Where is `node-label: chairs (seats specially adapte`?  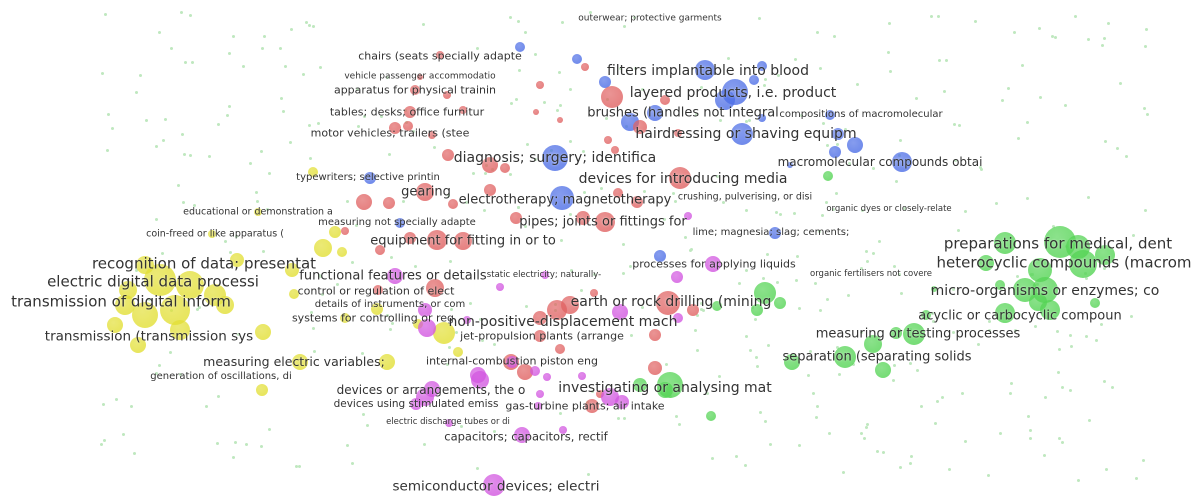 node-label: chairs (seats specially adapte is located at coordinates (440, 56).